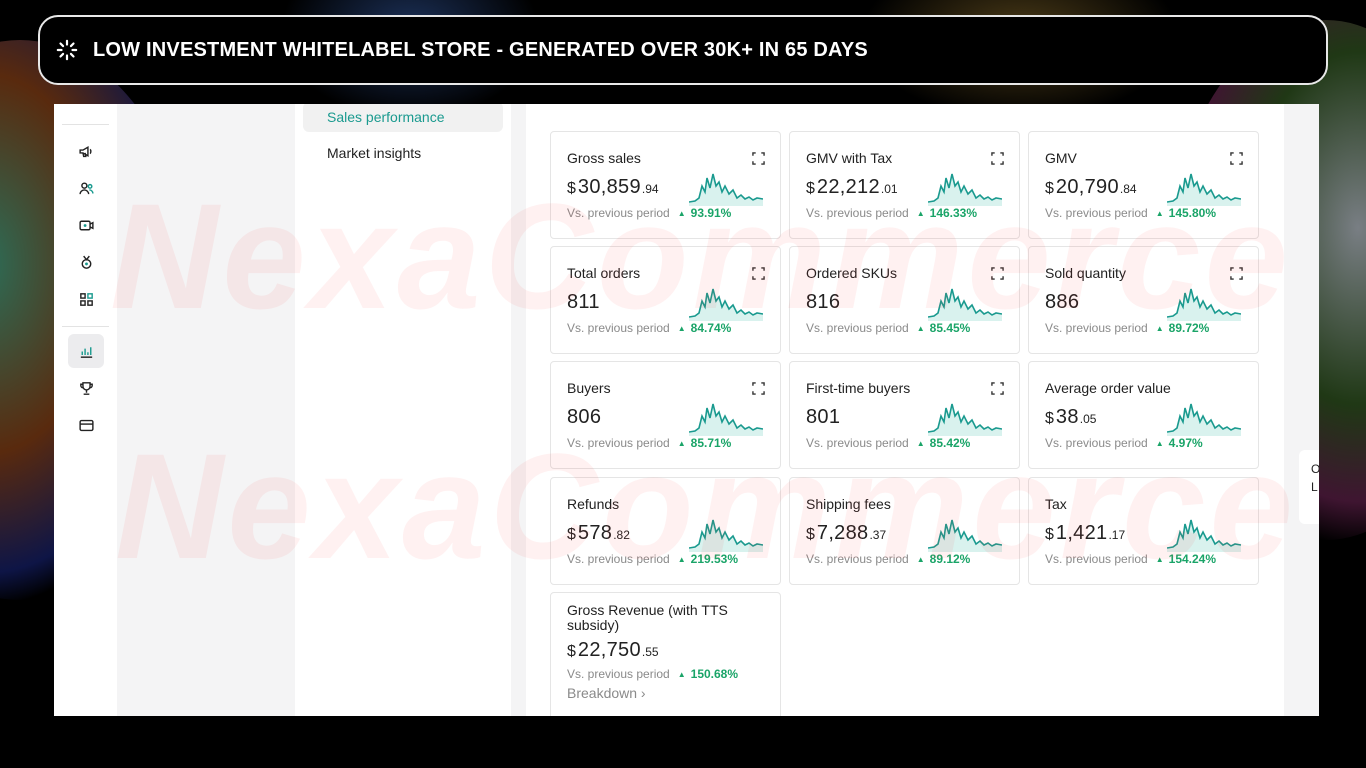 The width and height of the screenshot is (1366, 768). Describe the element at coordinates (606, 693) in the screenshot. I see `breakdown-link: Breakdown ›` at that location.